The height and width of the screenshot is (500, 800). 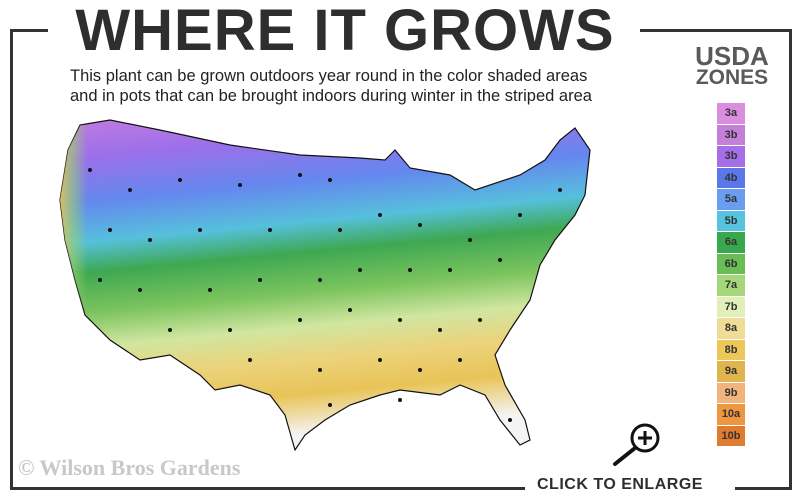 What do you see at coordinates (731, 414) in the screenshot?
I see `legend-zone-10a: 10a` at bounding box center [731, 414].